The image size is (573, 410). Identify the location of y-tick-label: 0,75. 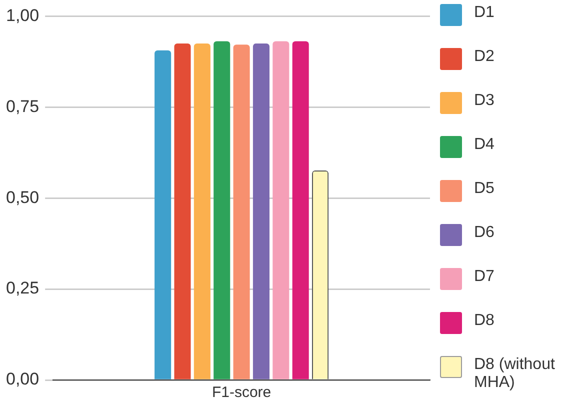
(23, 106).